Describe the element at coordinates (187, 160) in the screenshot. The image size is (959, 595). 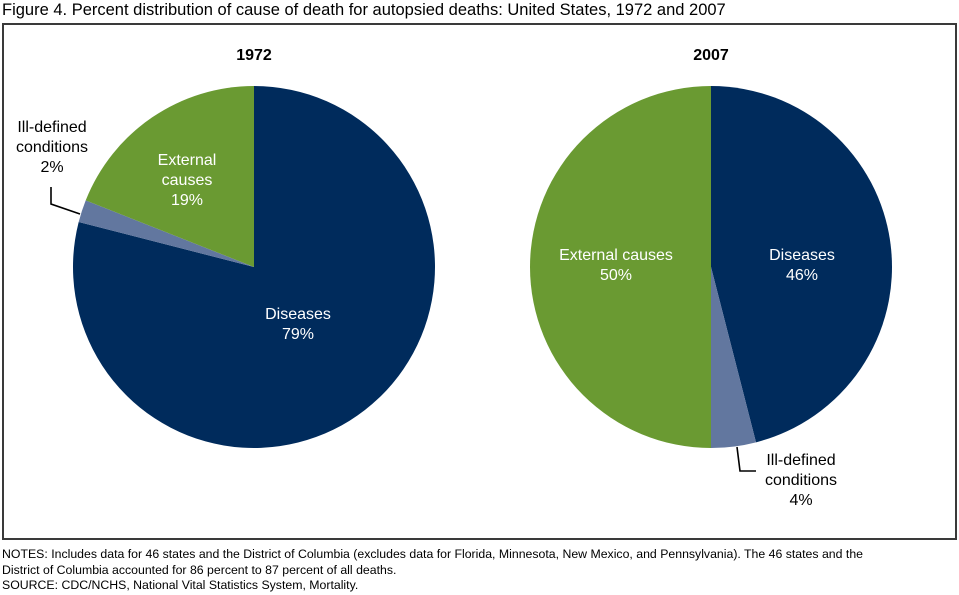
I see `label-text: External` at that location.